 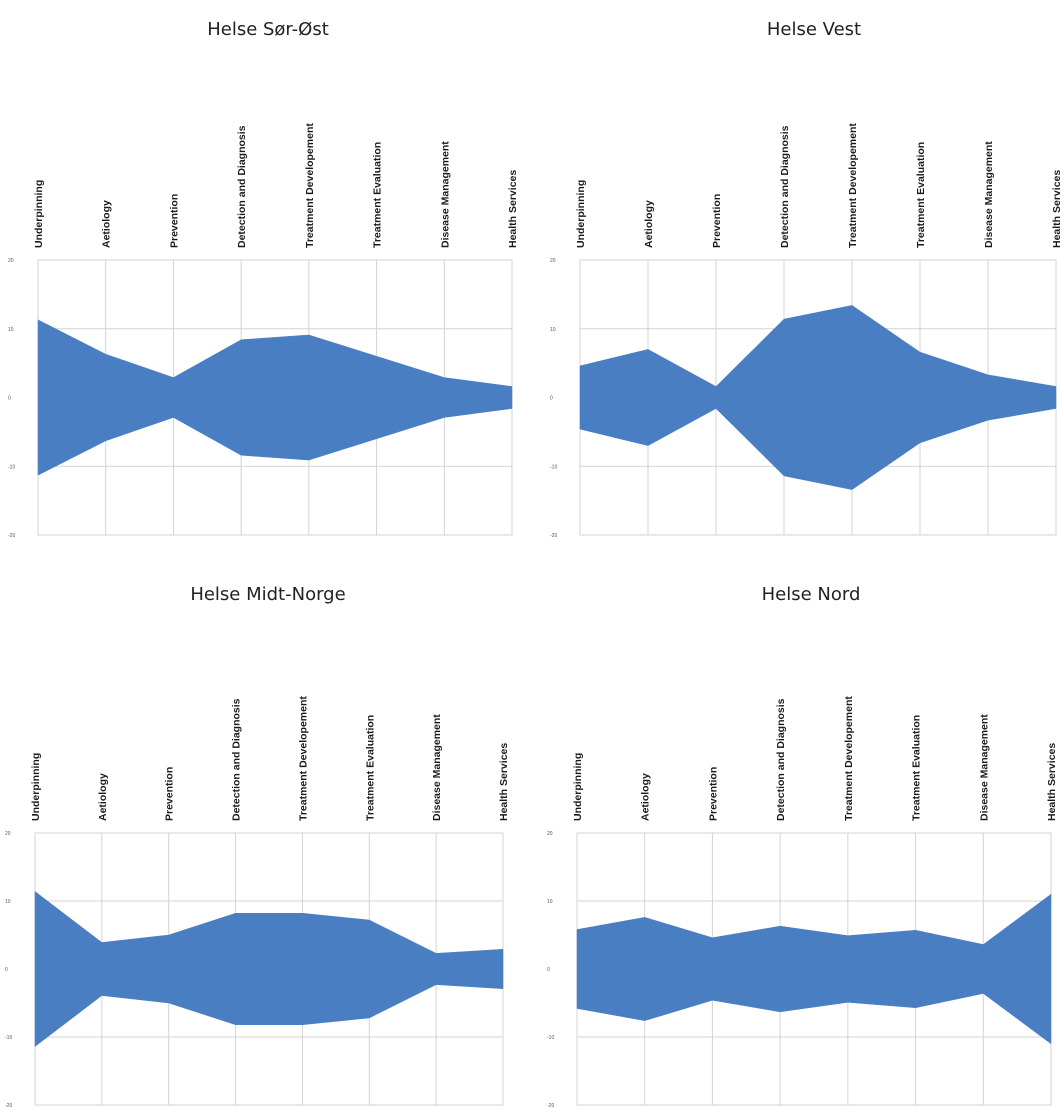 I want to click on chart-title: Helse Midt-Norge, so click(x=267, y=594).